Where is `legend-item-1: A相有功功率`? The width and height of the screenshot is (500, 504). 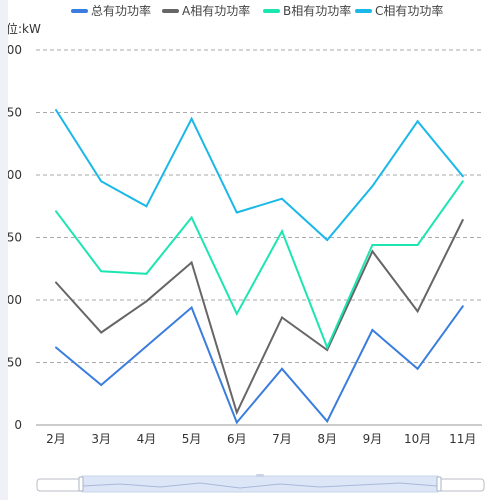 legend-item-1: A相有功功率 is located at coordinates (216, 10).